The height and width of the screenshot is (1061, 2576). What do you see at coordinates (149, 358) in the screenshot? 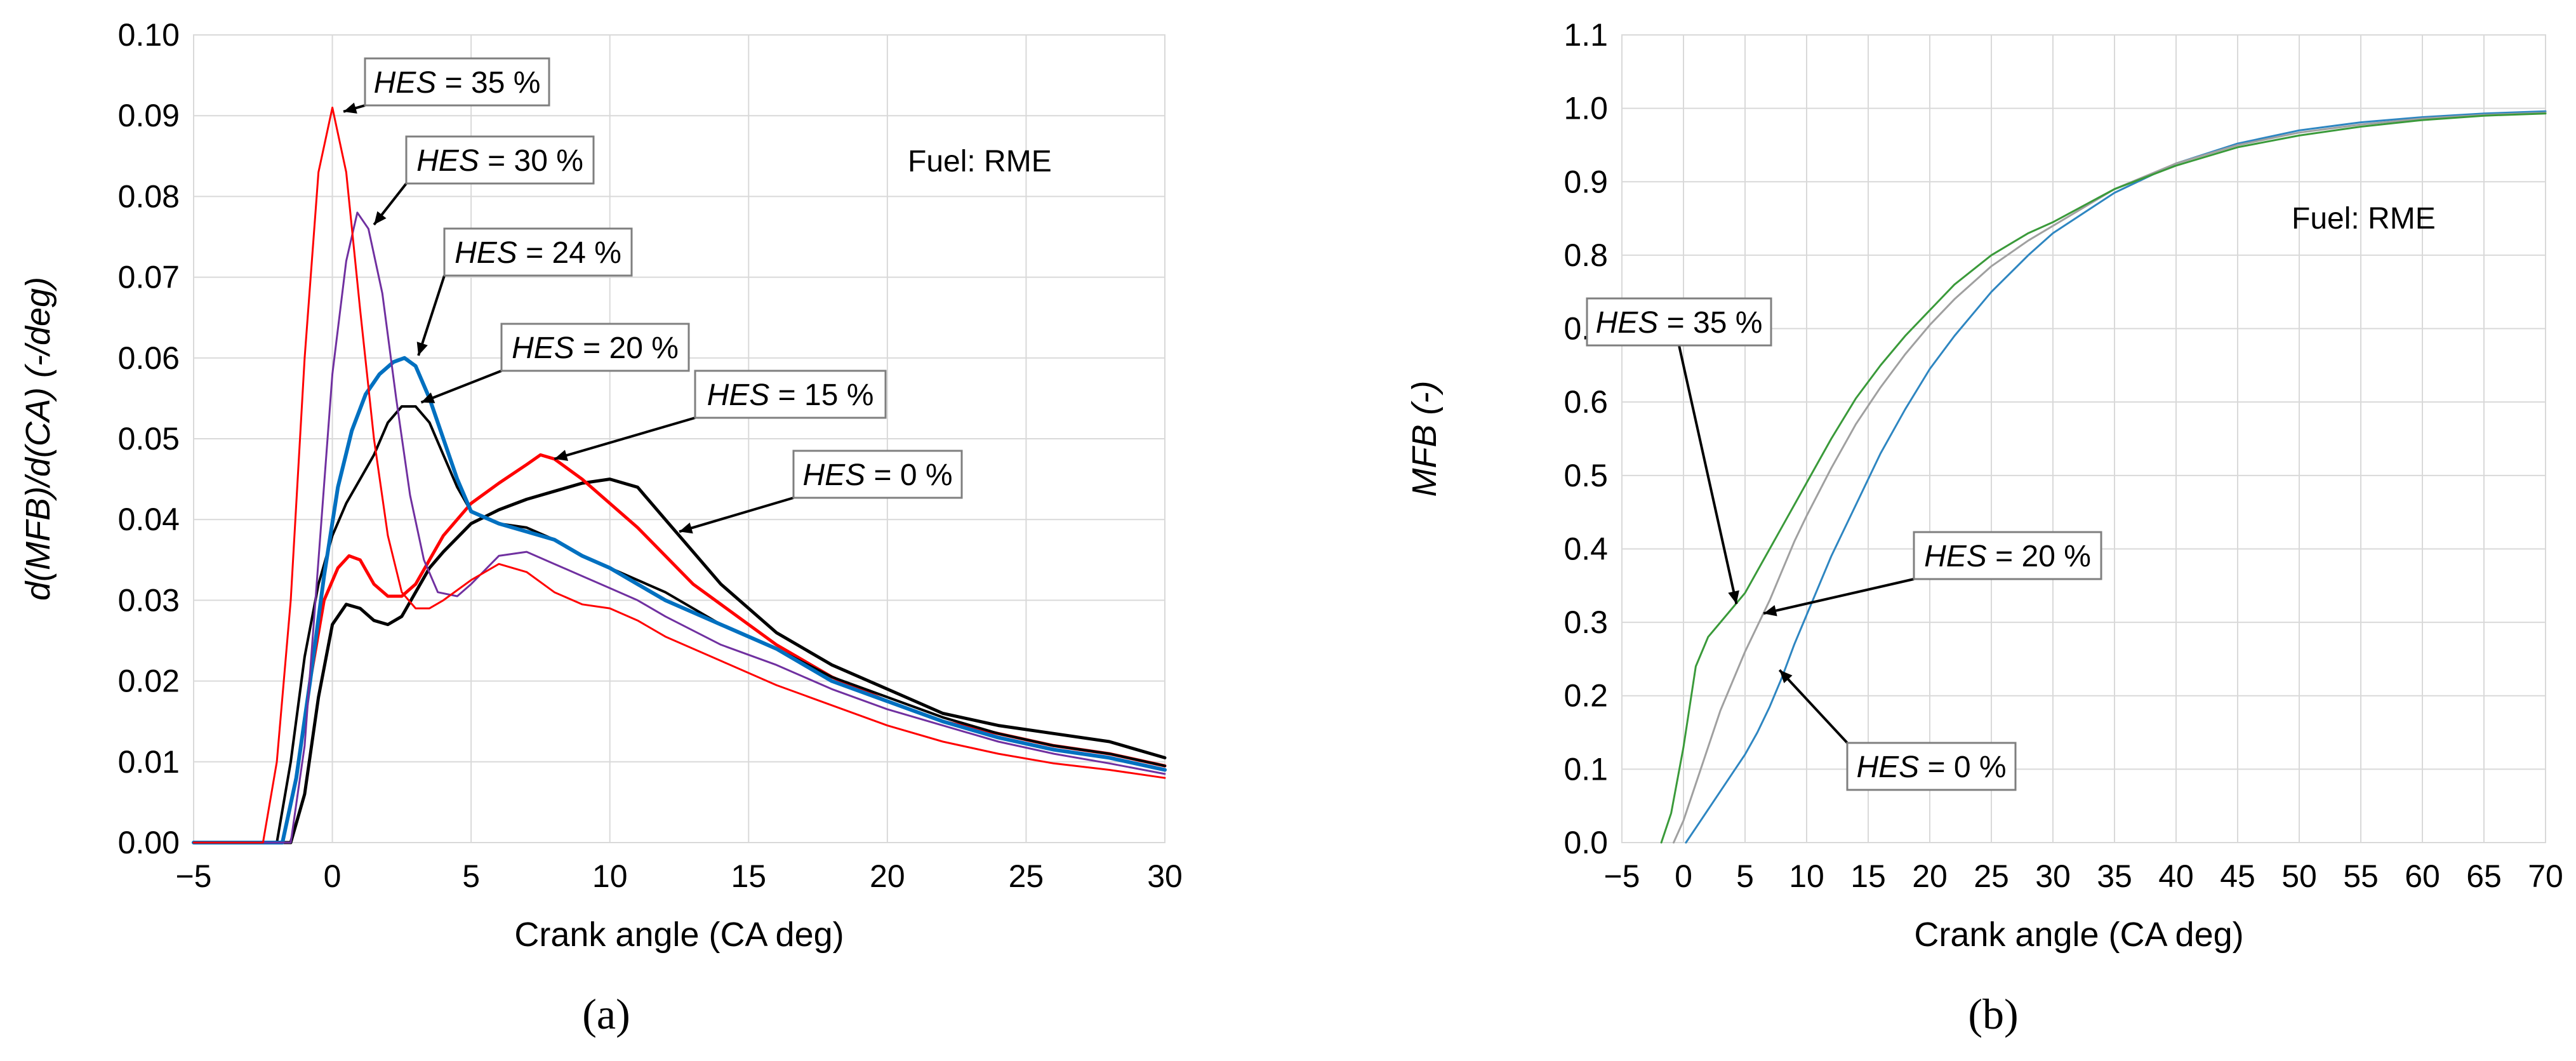
I see `chart-a-y-tick-label: 0.06` at bounding box center [149, 358].